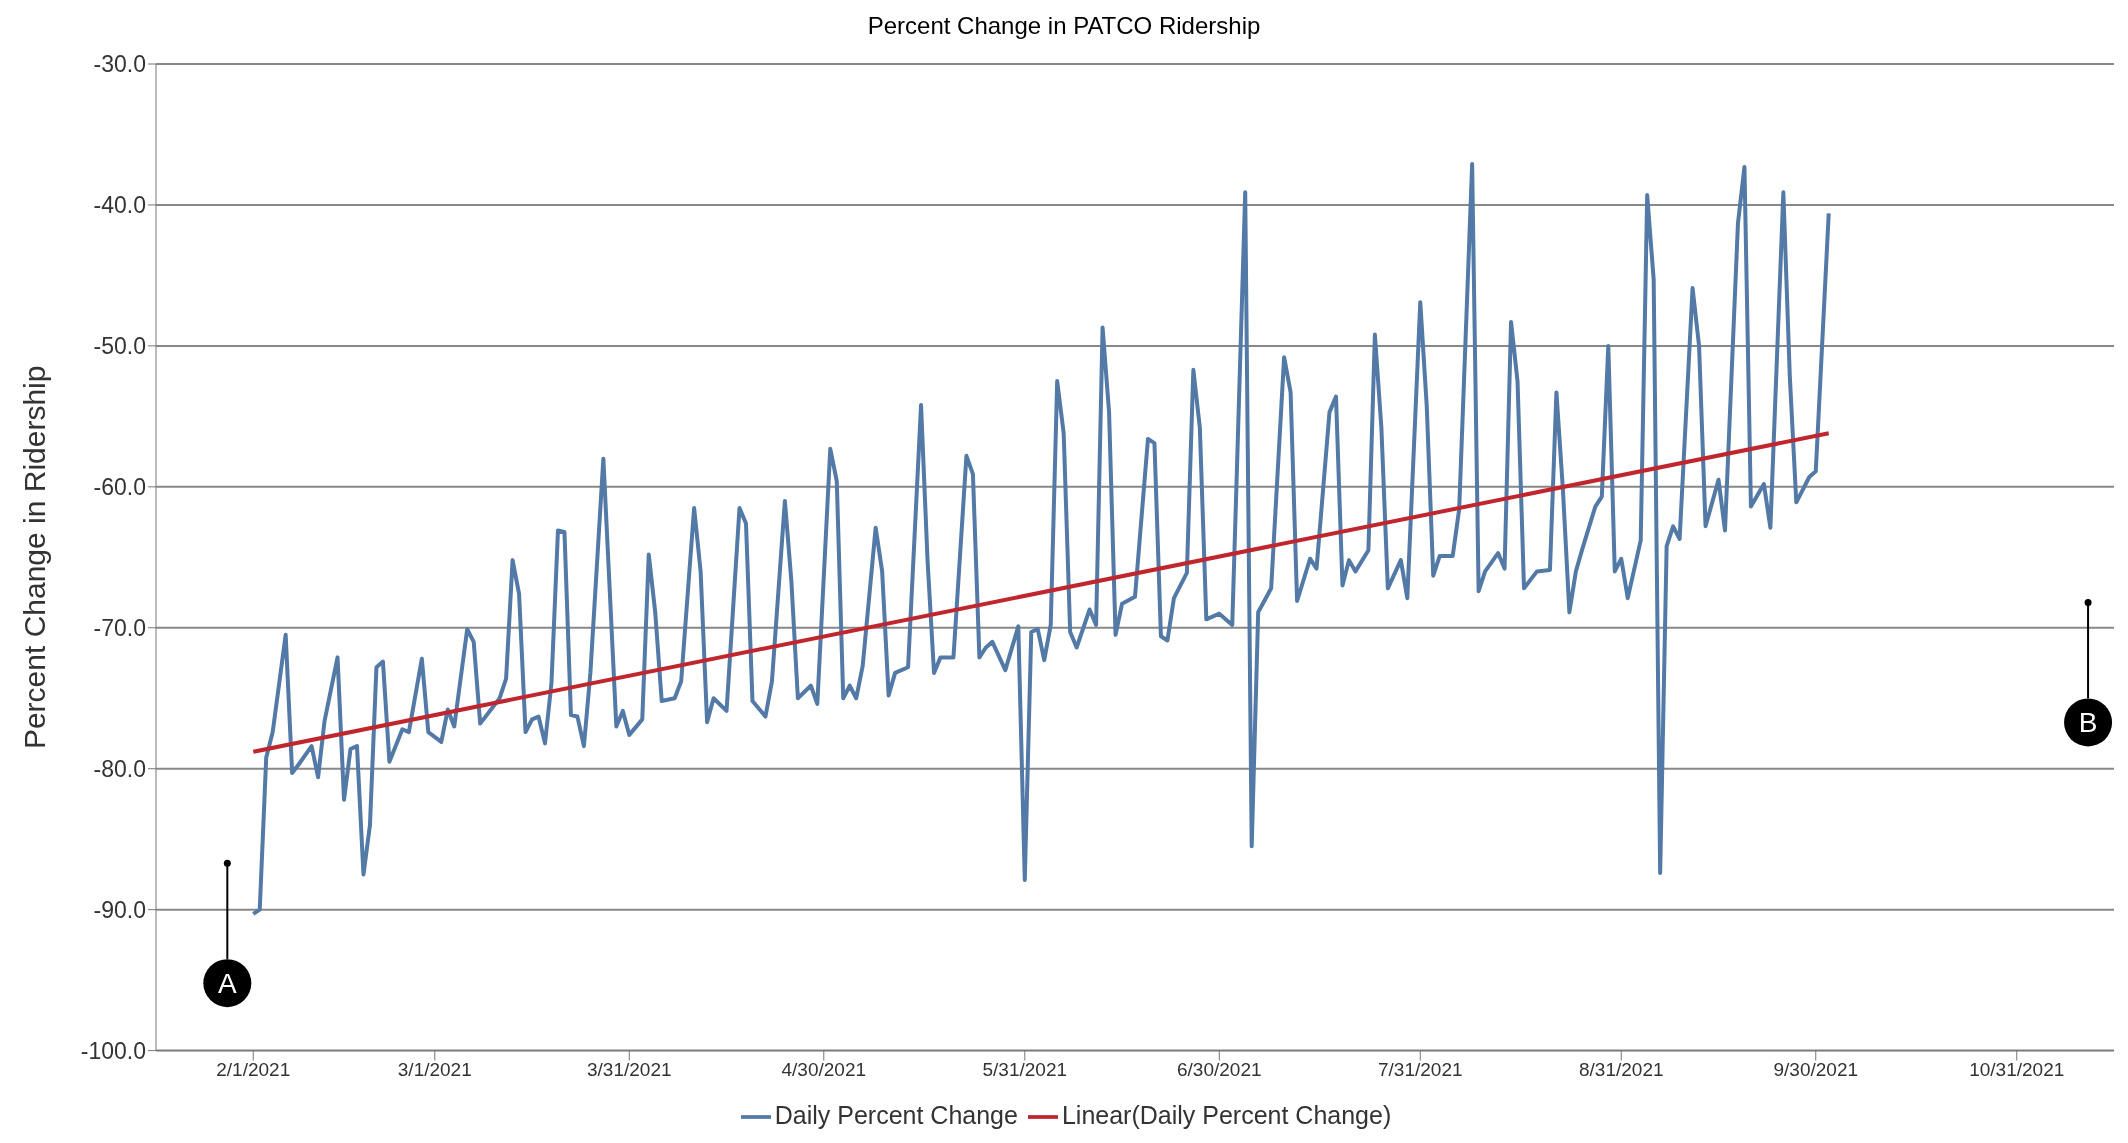 The image size is (2128, 1143). What do you see at coordinates (119, 205) in the screenshot?
I see `y-tick-label: -40.0` at bounding box center [119, 205].